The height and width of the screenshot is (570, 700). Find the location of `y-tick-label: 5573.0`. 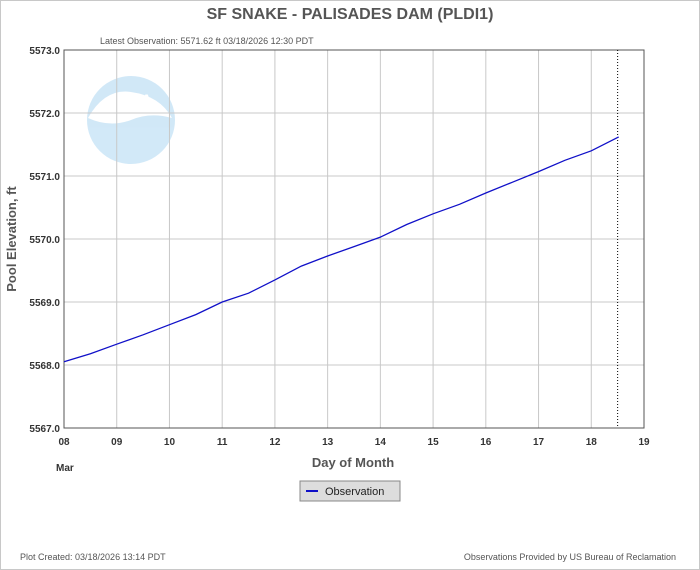

y-tick-label: 5573.0 is located at coordinates (44, 51).